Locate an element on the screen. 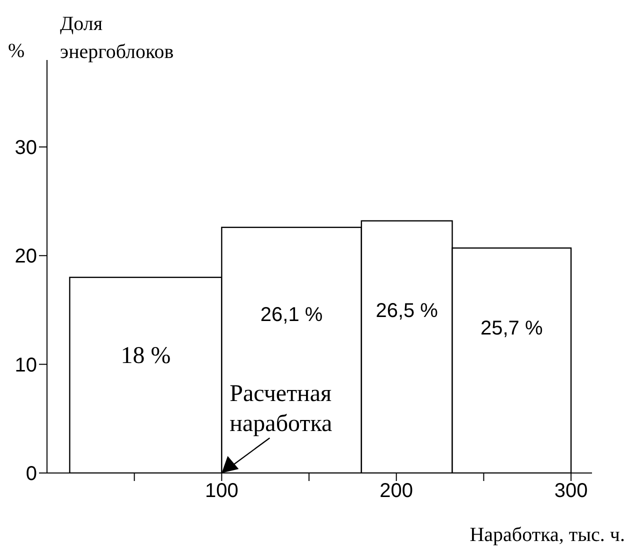 This screenshot has height=558, width=625. annotation: 26,1 % is located at coordinates (291, 315).